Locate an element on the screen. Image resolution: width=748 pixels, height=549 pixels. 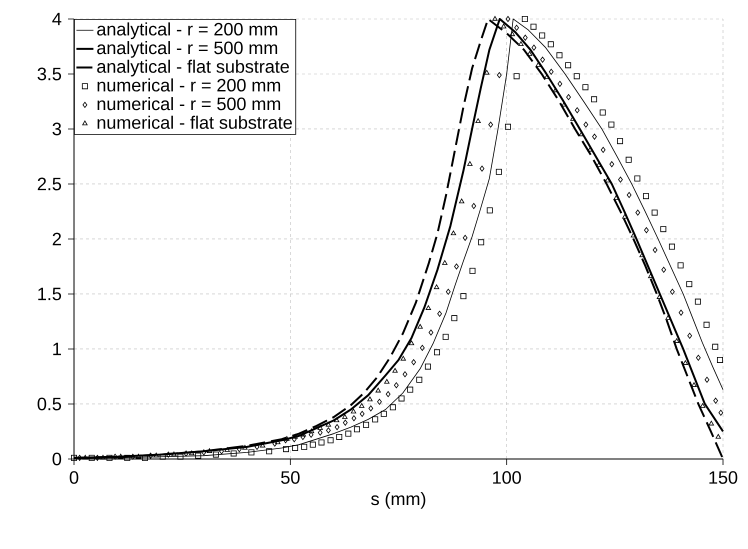
y-tick-label: 3.5 is located at coordinates (50, 74).